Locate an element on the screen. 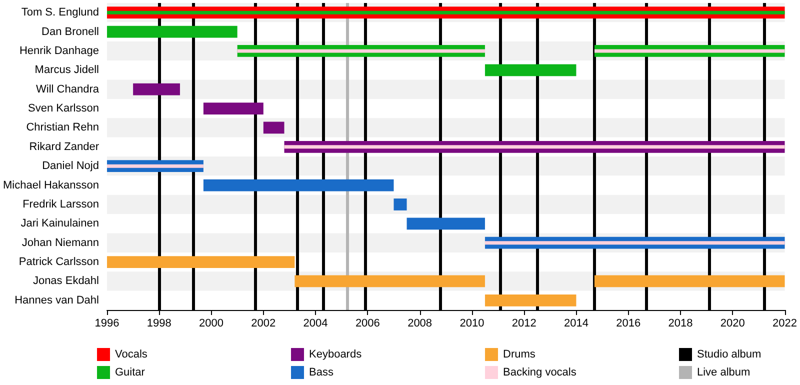  x-tick-label: 1998 is located at coordinates (159, 324).